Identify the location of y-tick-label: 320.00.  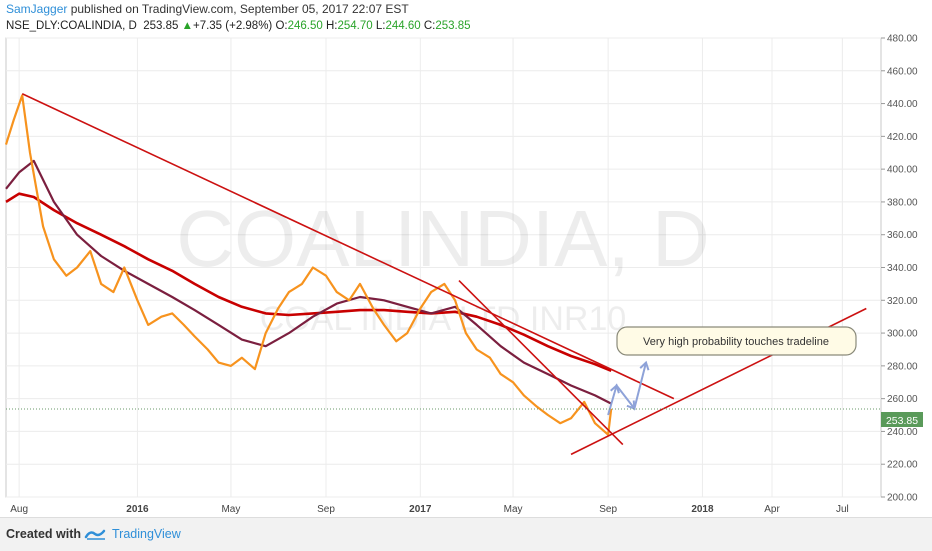
(902, 301).